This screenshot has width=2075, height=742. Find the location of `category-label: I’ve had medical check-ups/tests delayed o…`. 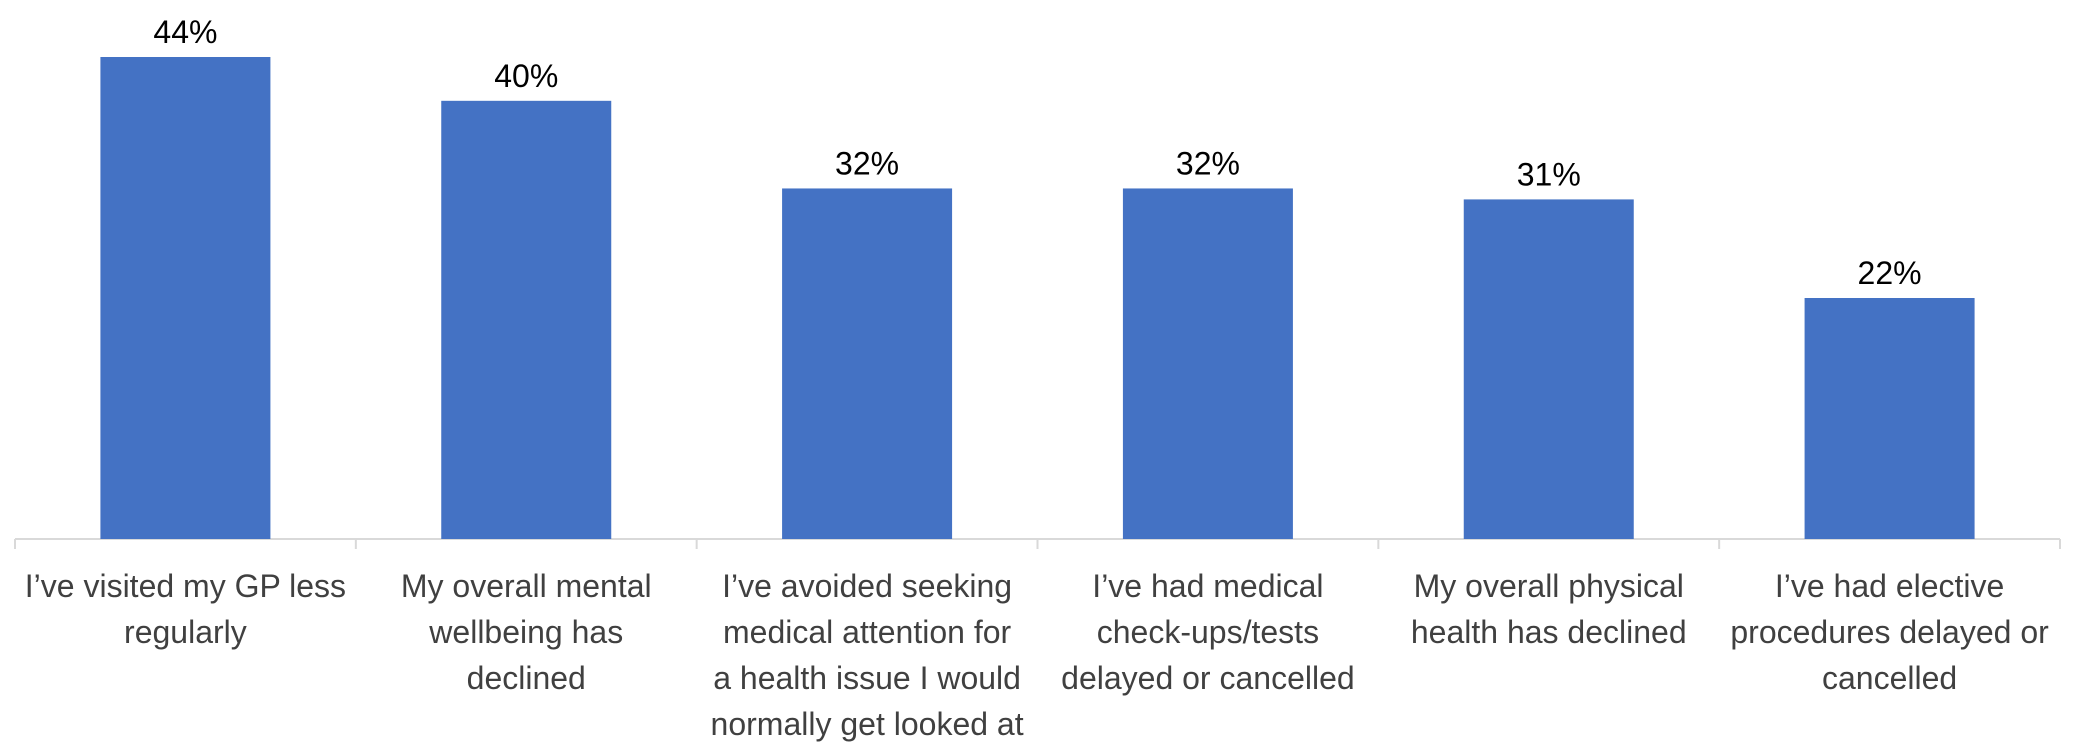

category-label: I’ve had medical check-ups/tests delayed o… is located at coordinates (1208, 632).